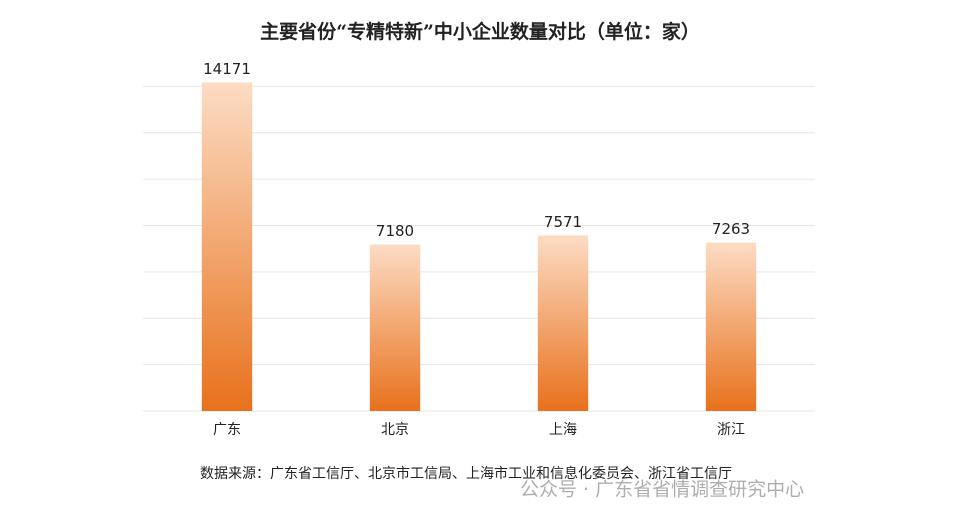 The image size is (960, 523). What do you see at coordinates (466, 473) in the screenshot?
I see `source-note: 数据来源：广东省工信厅、北京市工信局、上海市工业和信息化委员会、浙江省工信厅` at bounding box center [466, 473].